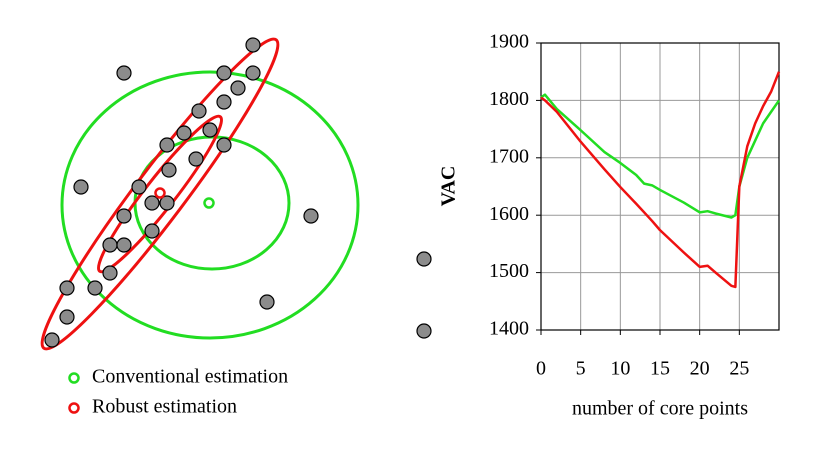 The height and width of the screenshot is (449, 832). What do you see at coordinates (509, 329) in the screenshot?
I see `y-tick-label: 1400` at bounding box center [509, 329].